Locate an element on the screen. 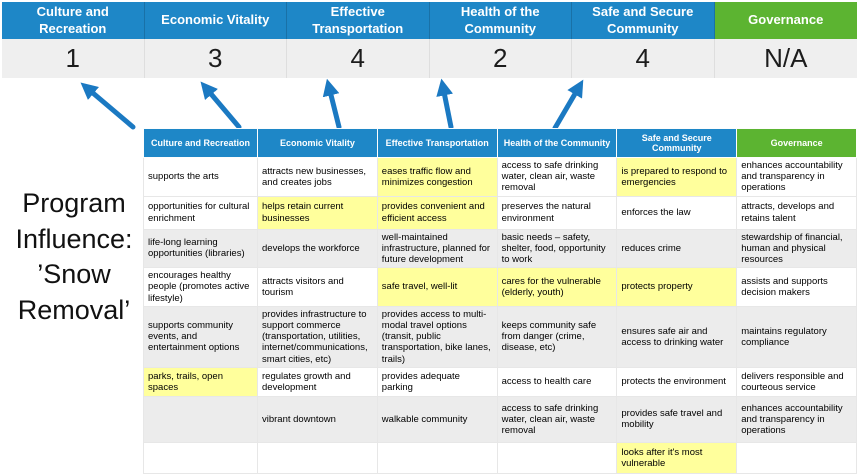 This screenshot has height=474, width=859. matrix-cell: provides adequate parking is located at coordinates (437, 381).